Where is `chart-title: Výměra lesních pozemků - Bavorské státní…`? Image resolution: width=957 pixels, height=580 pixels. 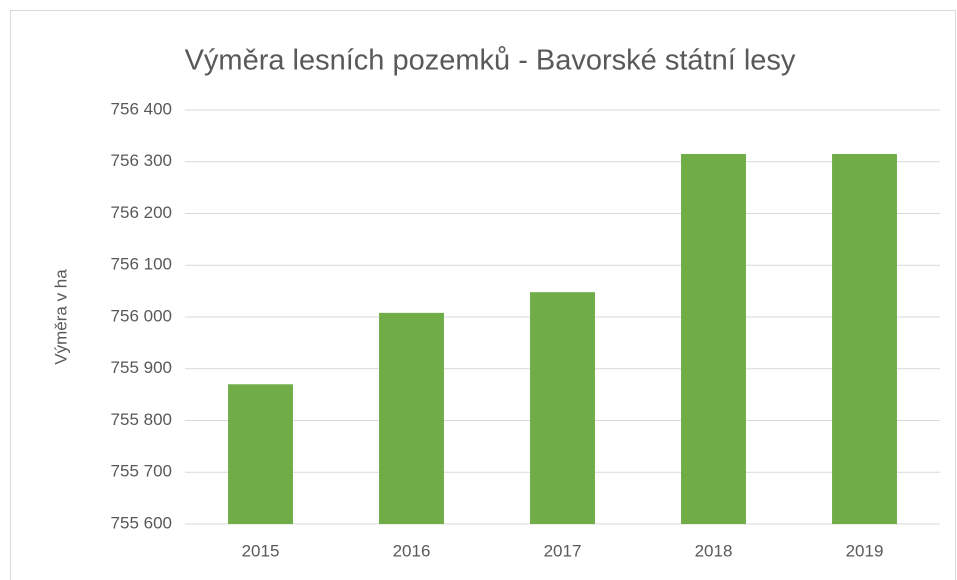
chart-title: Výměra lesních pozemků - Bavorské státní… is located at coordinates (490, 61).